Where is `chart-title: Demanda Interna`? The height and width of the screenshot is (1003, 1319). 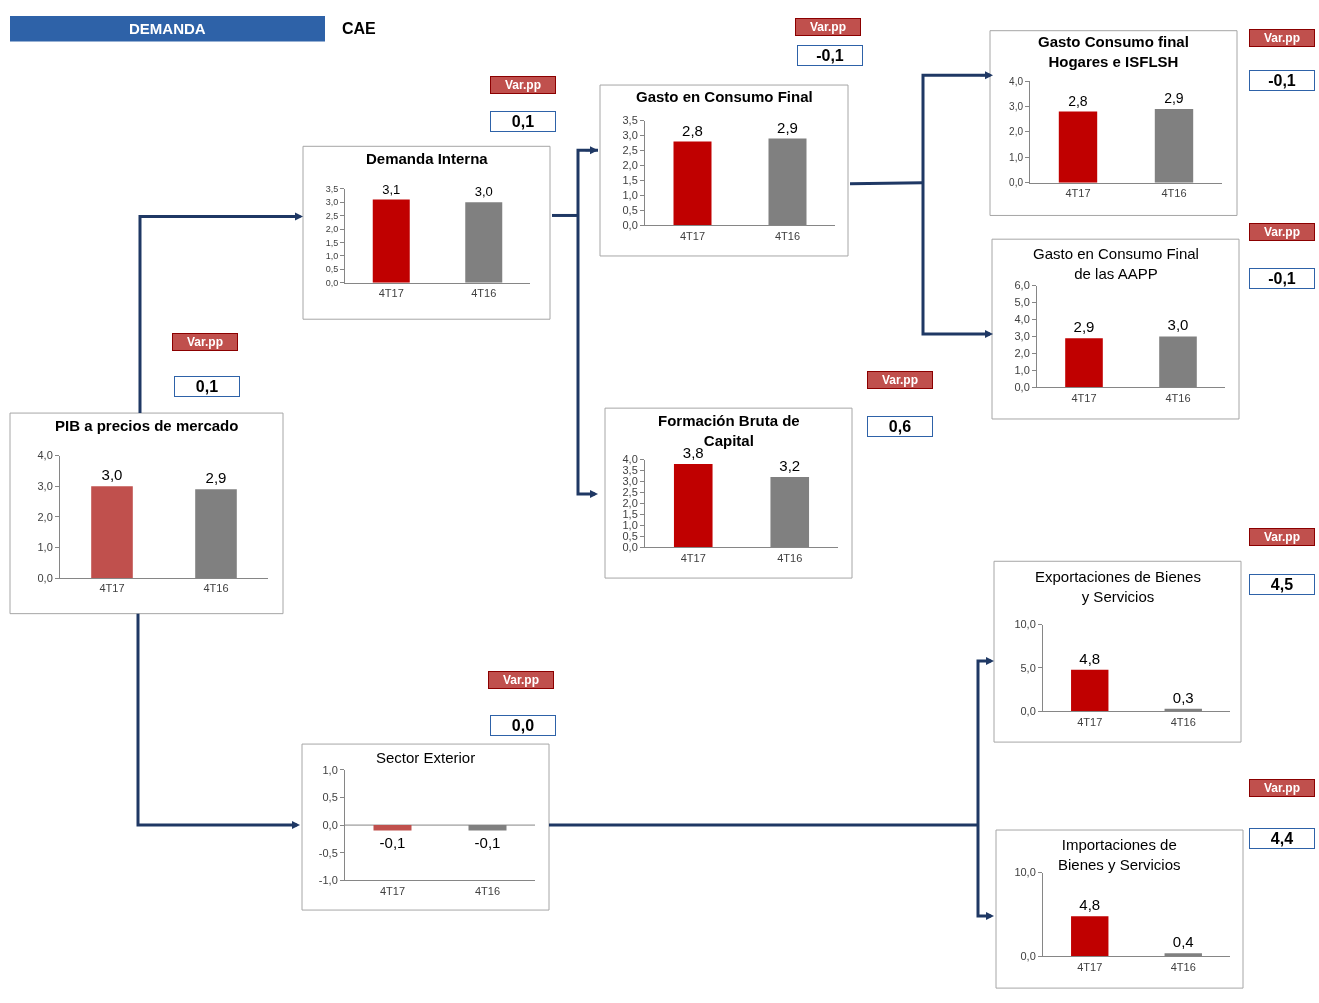
chart-title: Demanda Interna is located at coordinates (427, 158).